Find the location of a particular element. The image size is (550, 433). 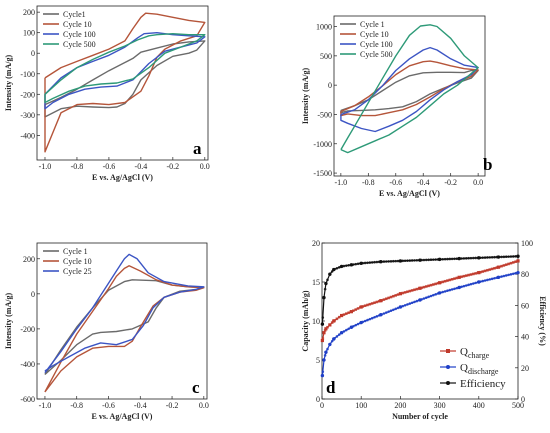

y-tick-label: 10 is located at coordinates (316, 321).